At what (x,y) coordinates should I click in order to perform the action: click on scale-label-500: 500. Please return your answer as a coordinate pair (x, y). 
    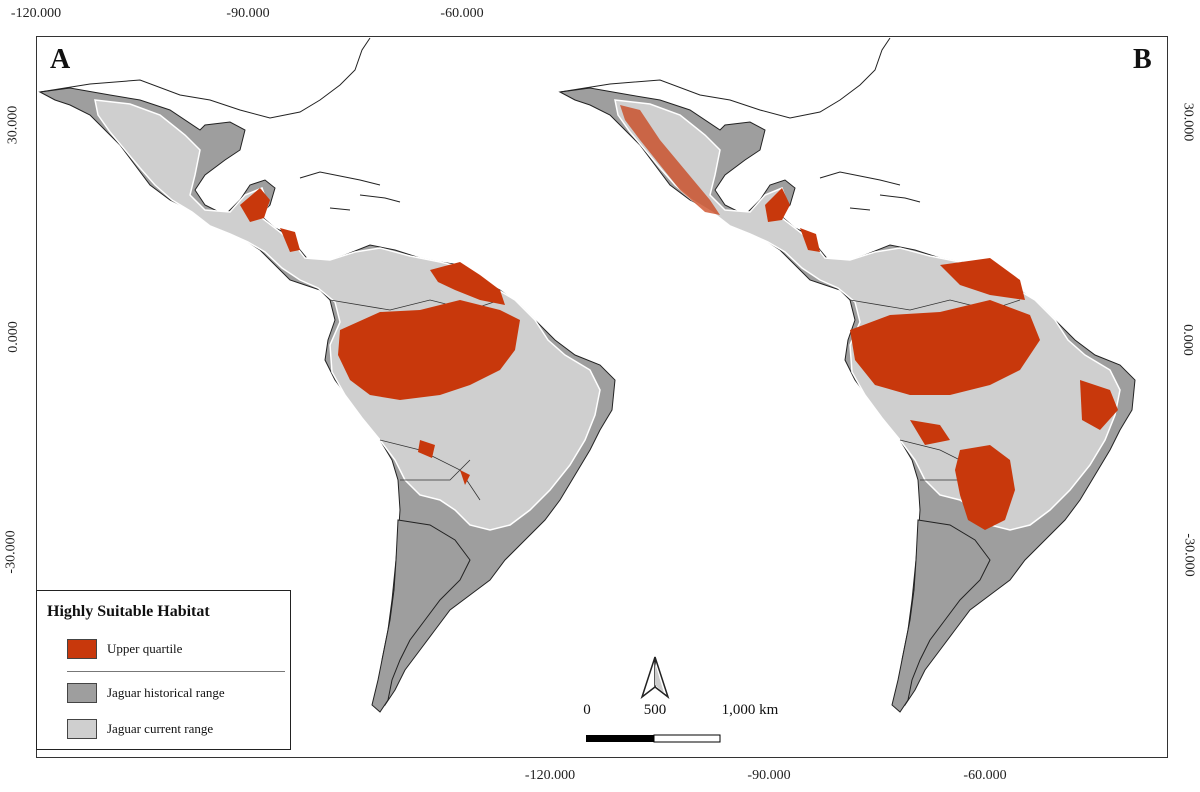
    Looking at the image, I should click on (655, 710).